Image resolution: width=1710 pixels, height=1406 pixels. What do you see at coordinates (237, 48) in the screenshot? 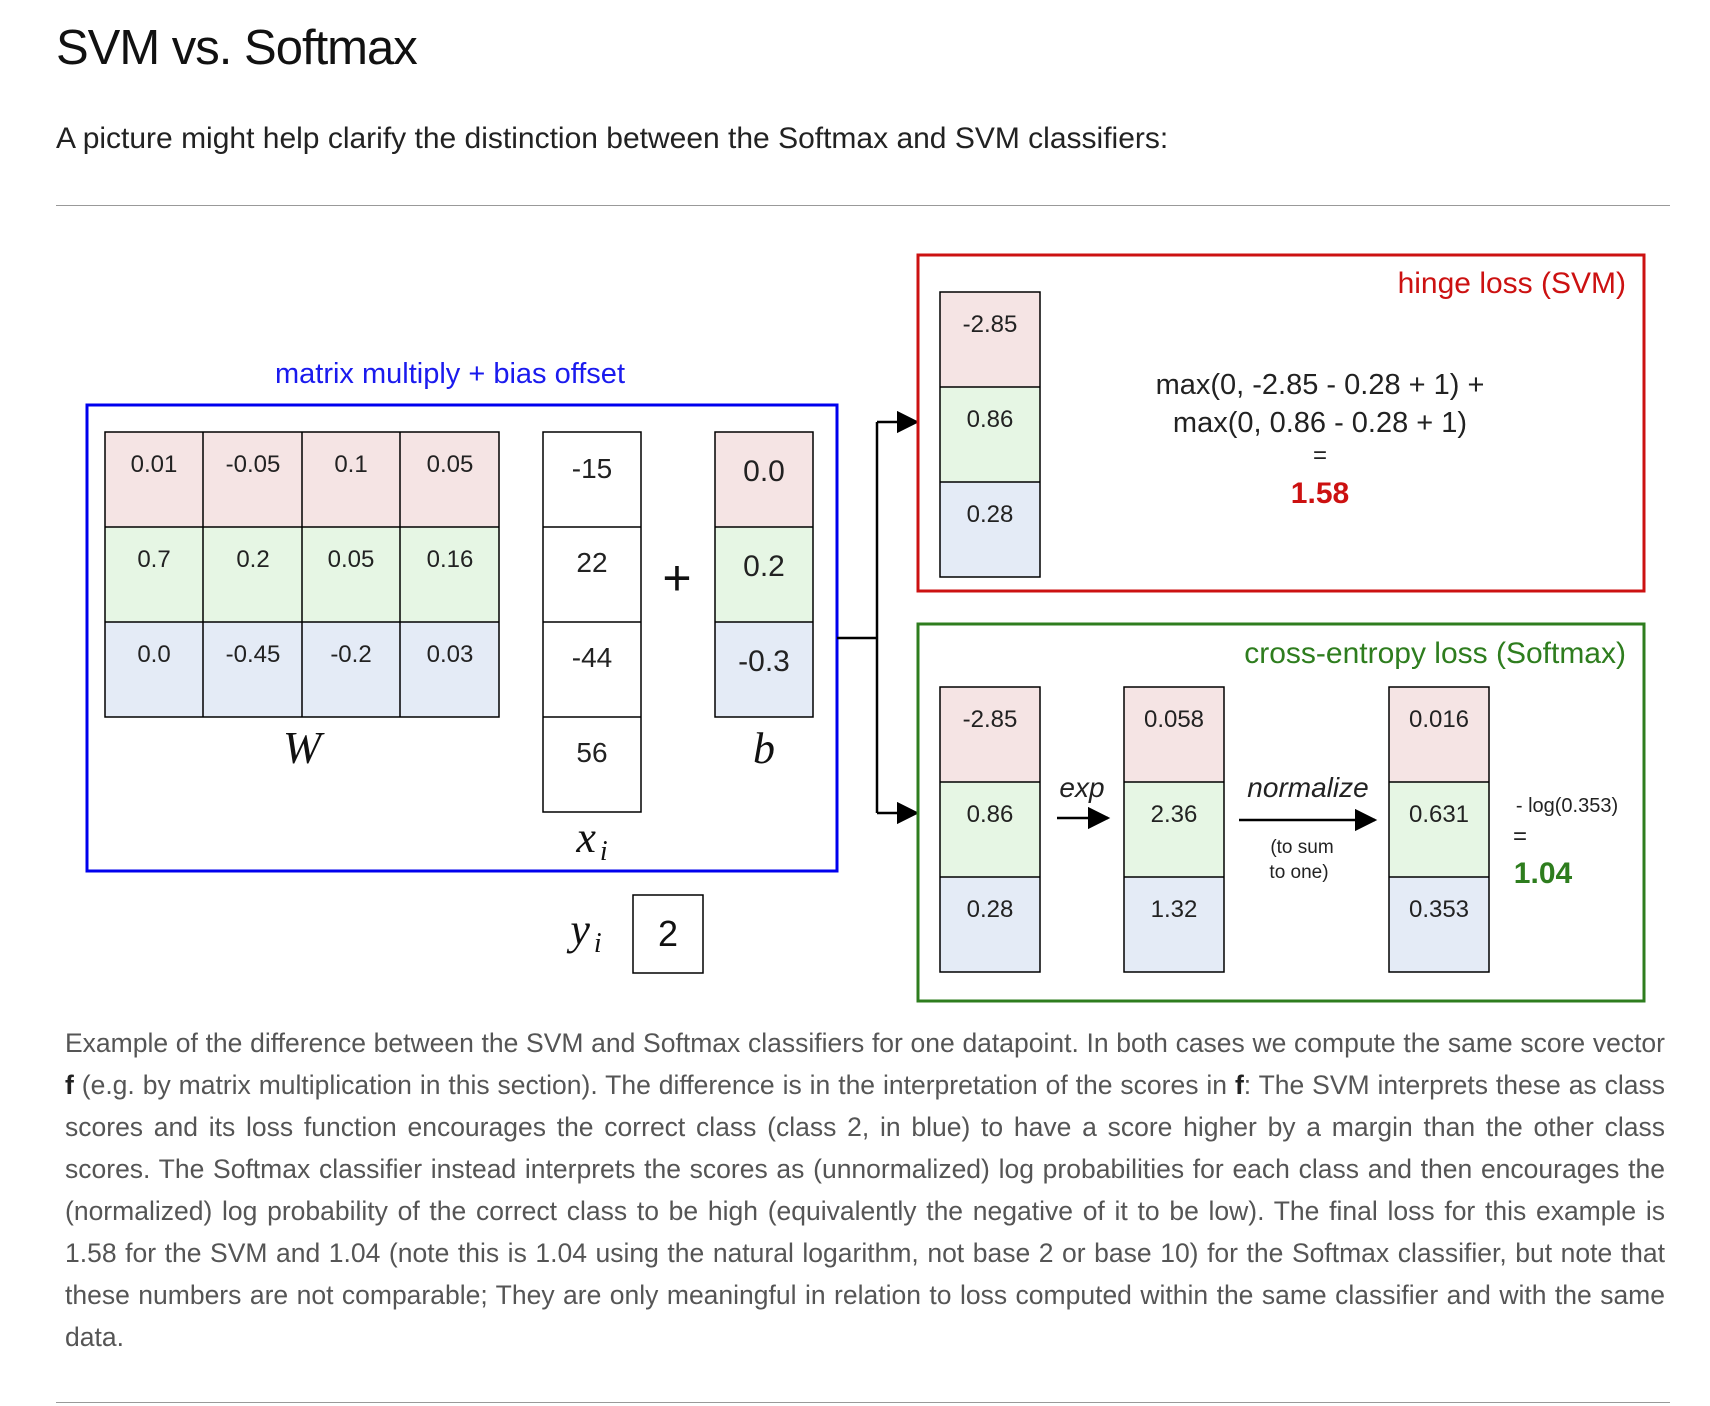
I see `page-title: SVM vs. Softmax` at bounding box center [237, 48].